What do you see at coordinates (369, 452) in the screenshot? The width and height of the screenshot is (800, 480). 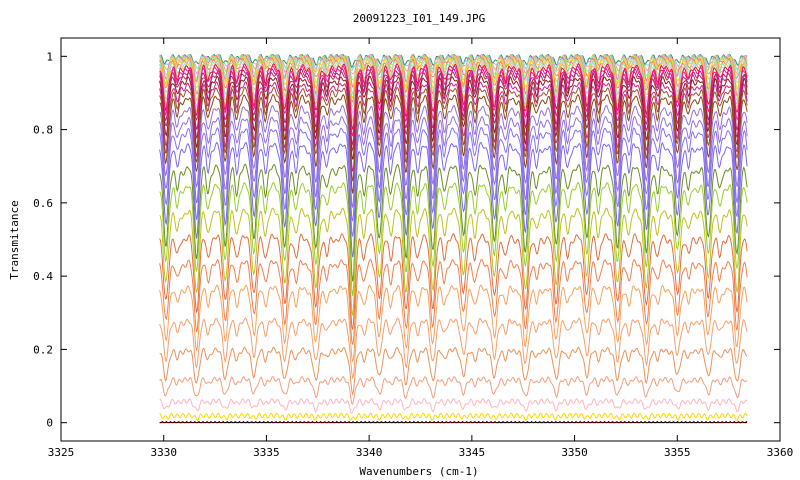 I see `x-tick-label: 3340` at bounding box center [369, 452].